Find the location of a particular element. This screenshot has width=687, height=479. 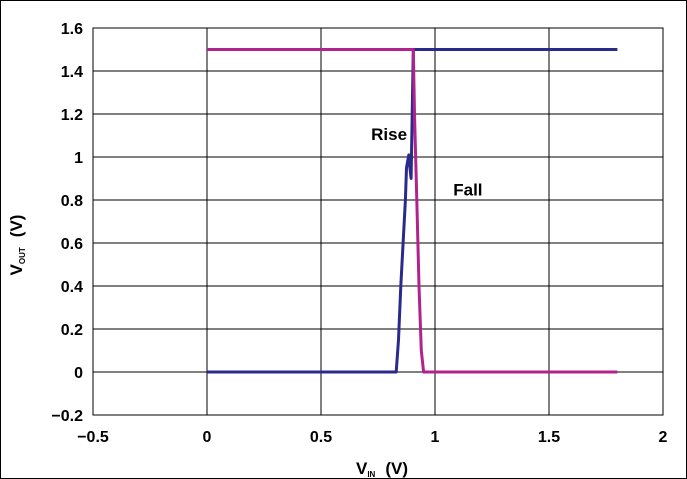

y-tick-label: 1.4 is located at coordinates (72, 72).